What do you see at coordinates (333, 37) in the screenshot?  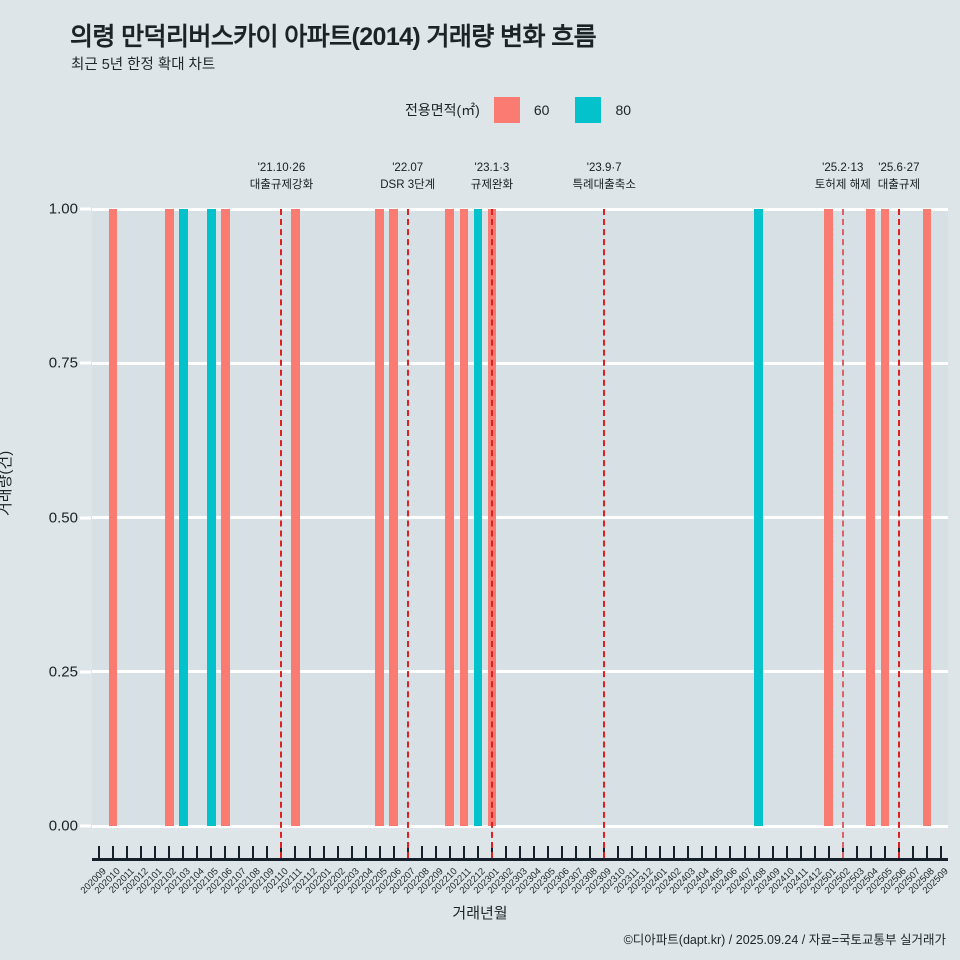 I see `page-title: 의령 만덕리버스카이 아파트(2014) 거래량 변화 흐름` at bounding box center [333, 37].